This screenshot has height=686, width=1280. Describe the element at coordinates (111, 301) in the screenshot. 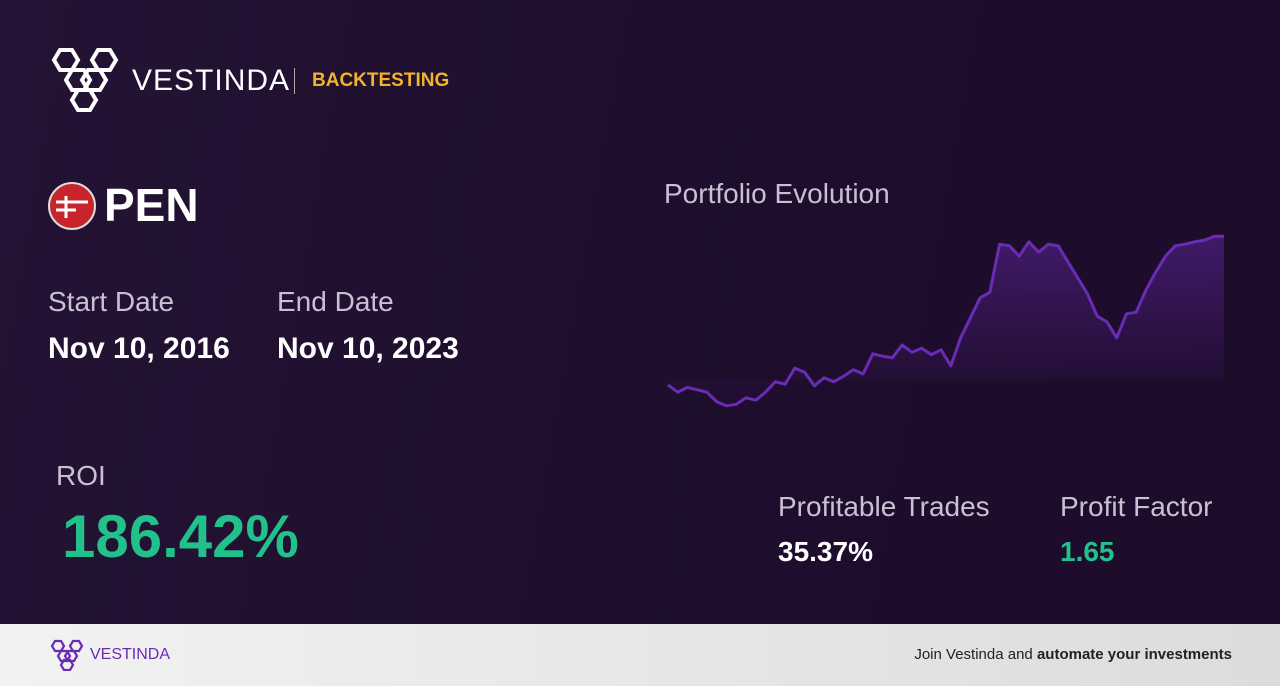

I see `start-label: Start Date` at that location.